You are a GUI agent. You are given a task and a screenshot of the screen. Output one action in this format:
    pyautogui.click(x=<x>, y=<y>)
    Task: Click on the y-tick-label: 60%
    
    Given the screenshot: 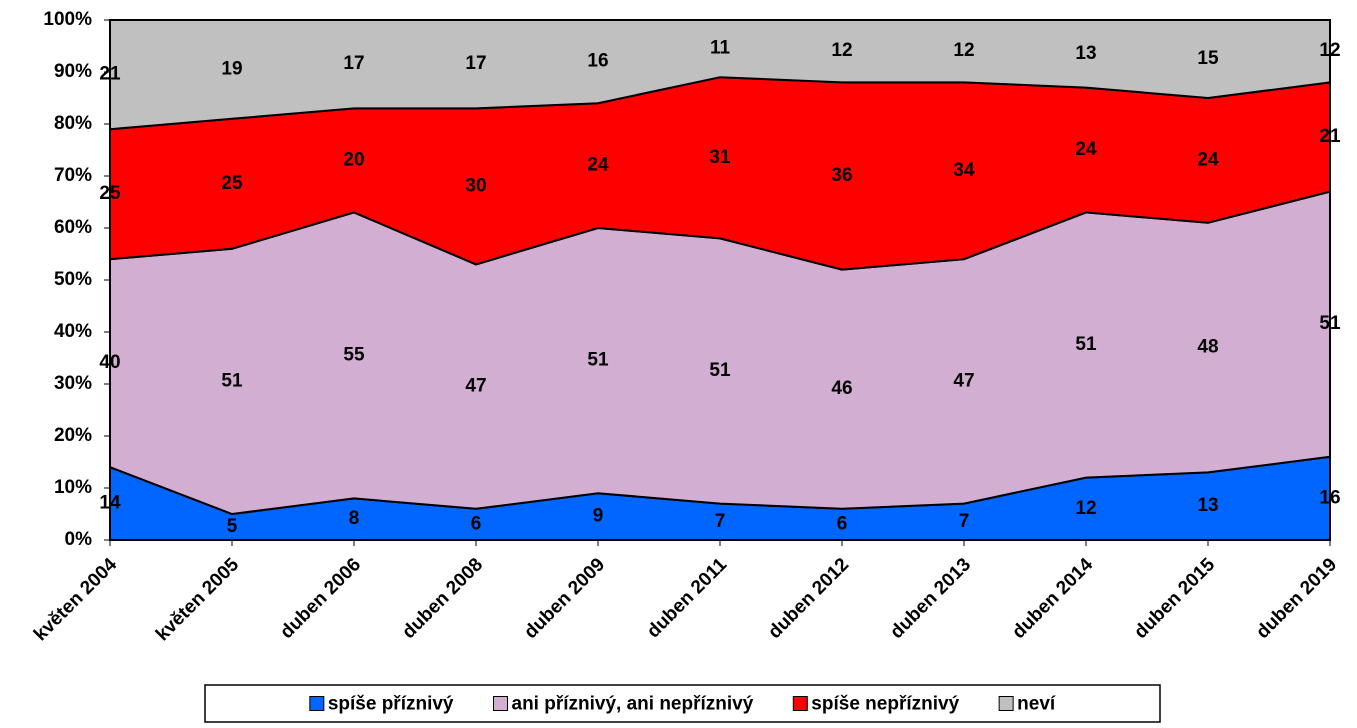 What is the action you would take?
    pyautogui.click(x=73, y=227)
    